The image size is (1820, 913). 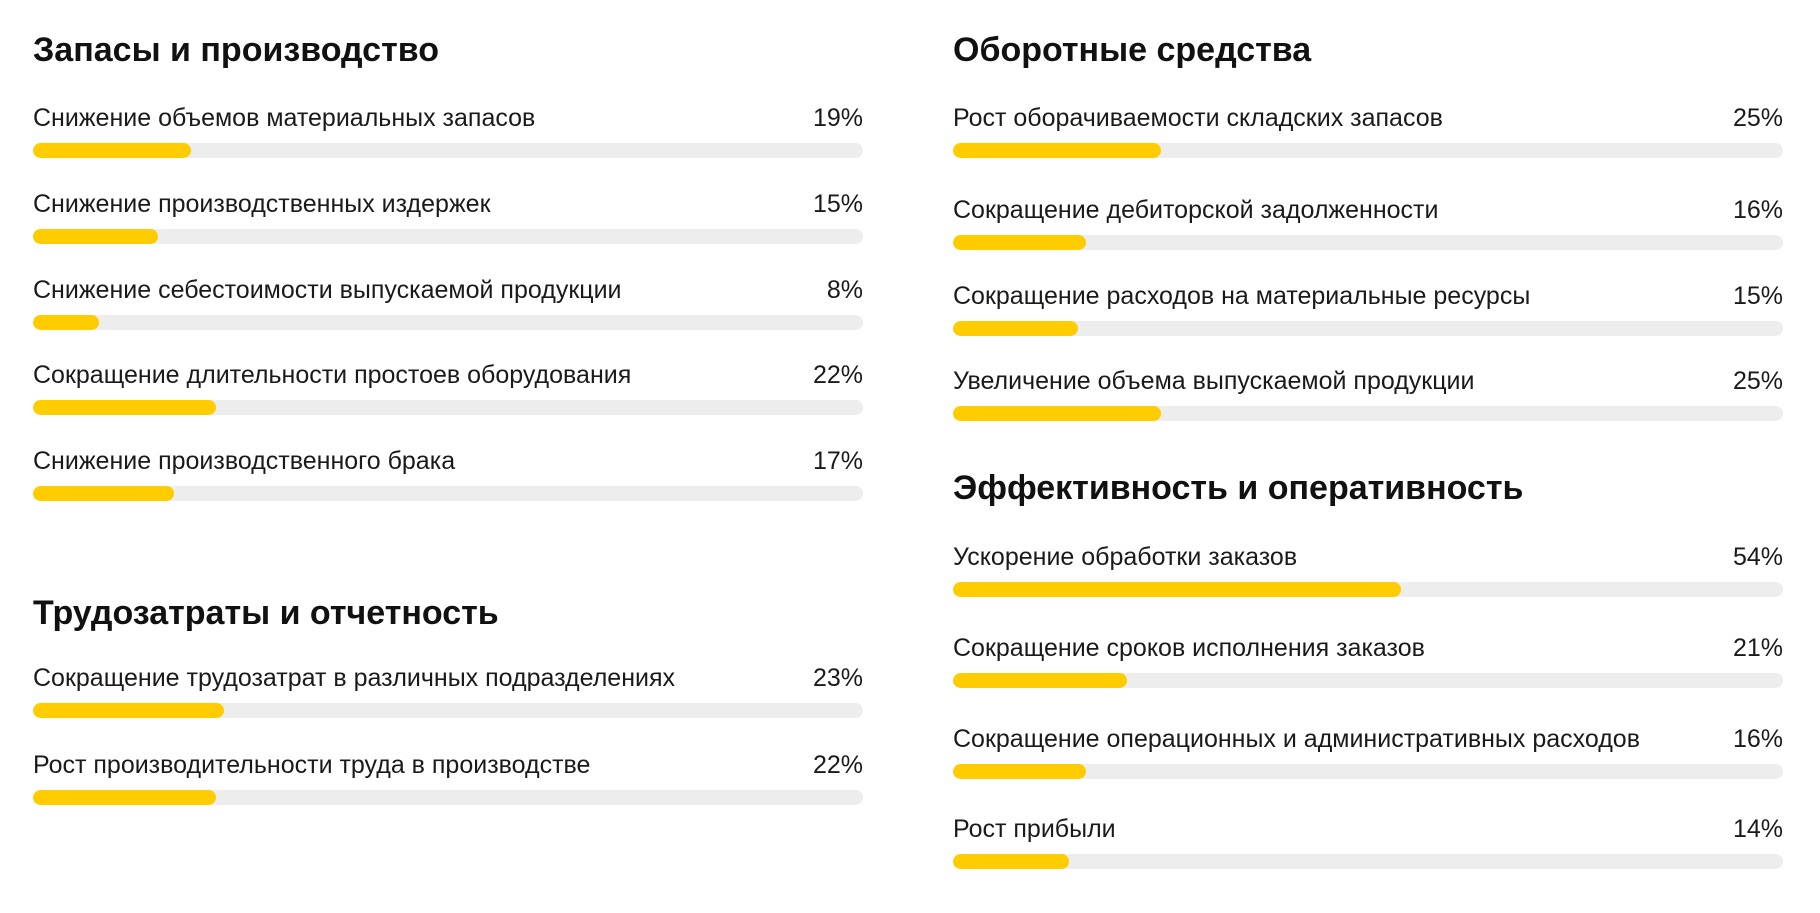 What do you see at coordinates (844, 290) in the screenshot?
I see `metric-value: 8%` at bounding box center [844, 290].